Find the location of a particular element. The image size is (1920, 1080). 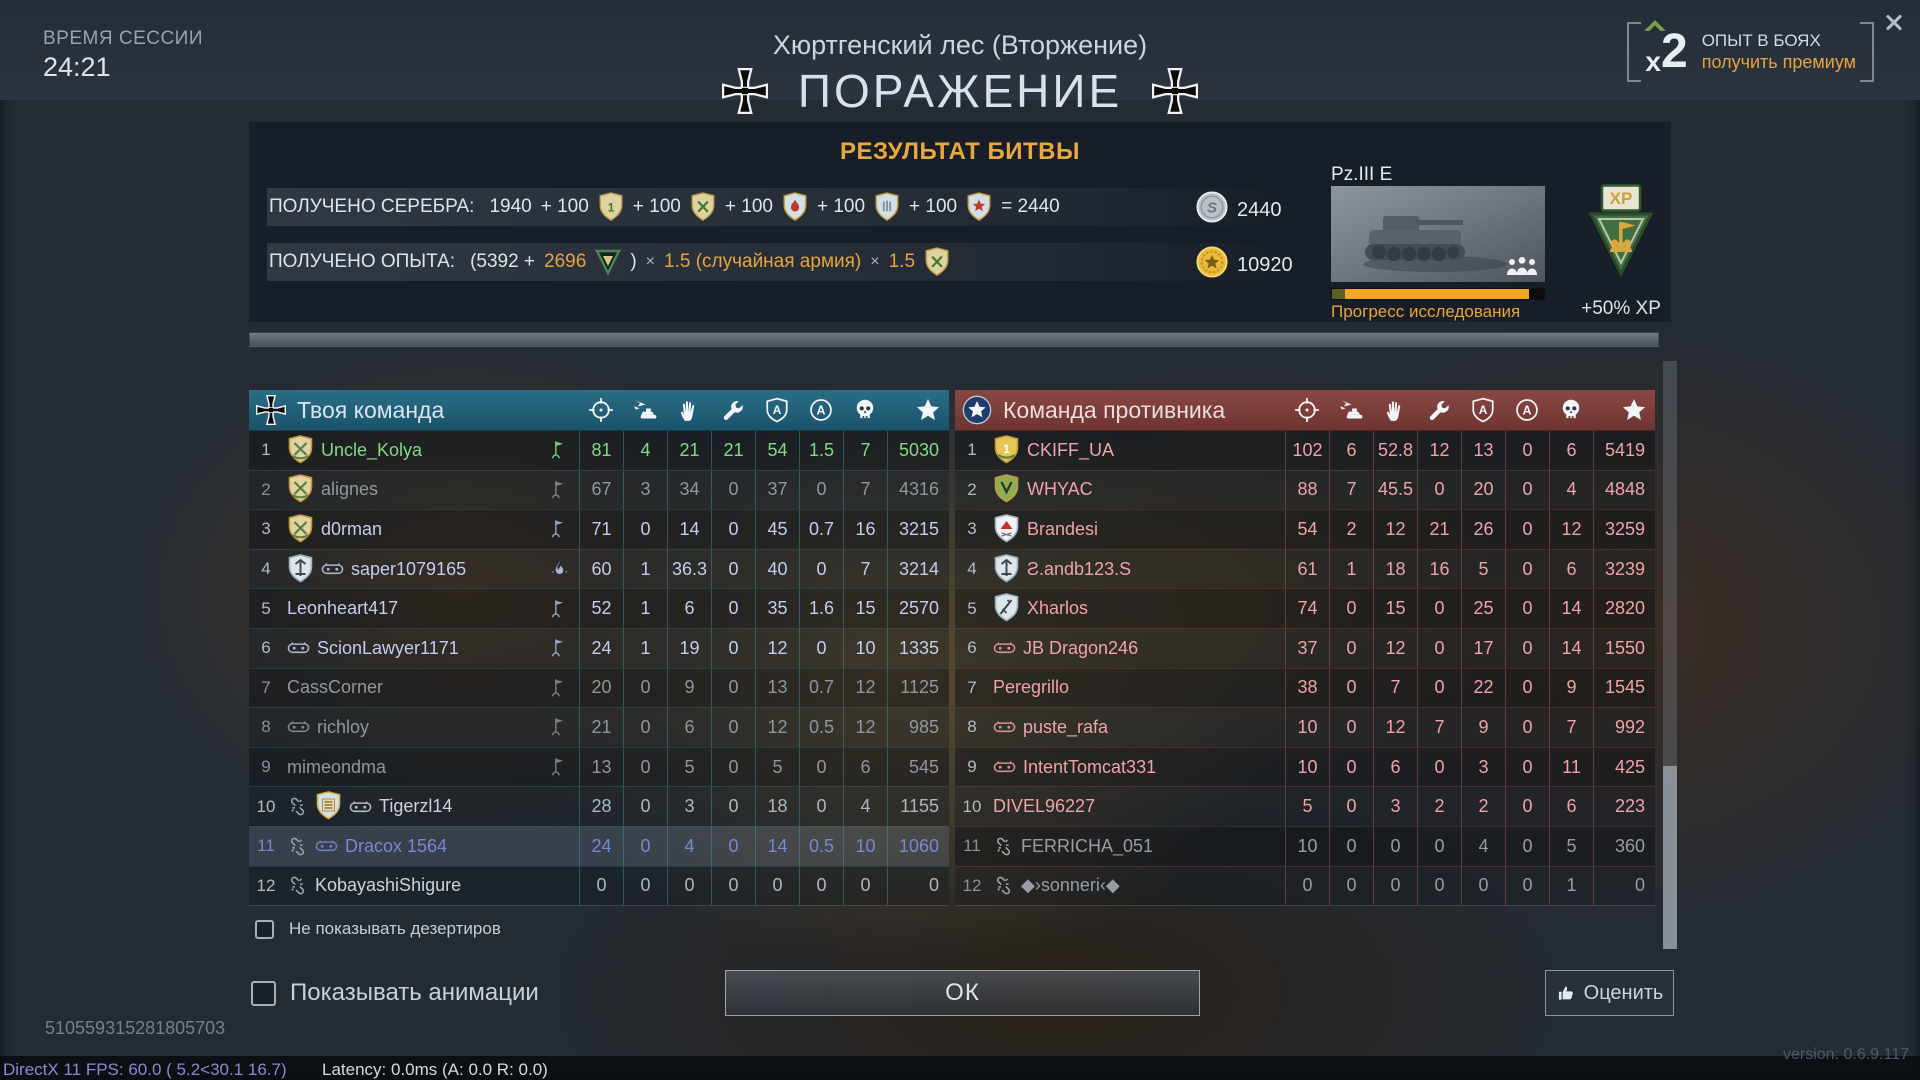

horizontal-scrollbar is located at coordinates (954, 339).